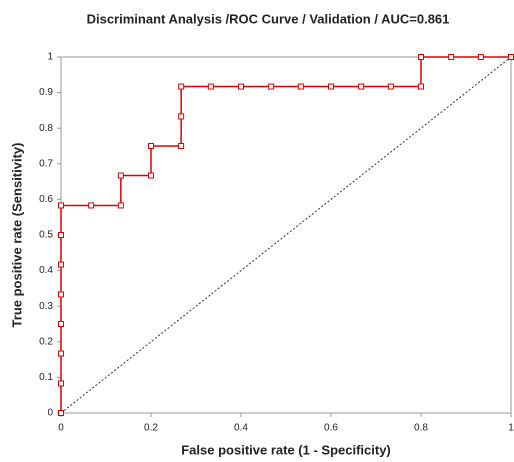 This screenshot has height=462, width=514. I want to click on y-tick-label: 0.1, so click(46, 377).